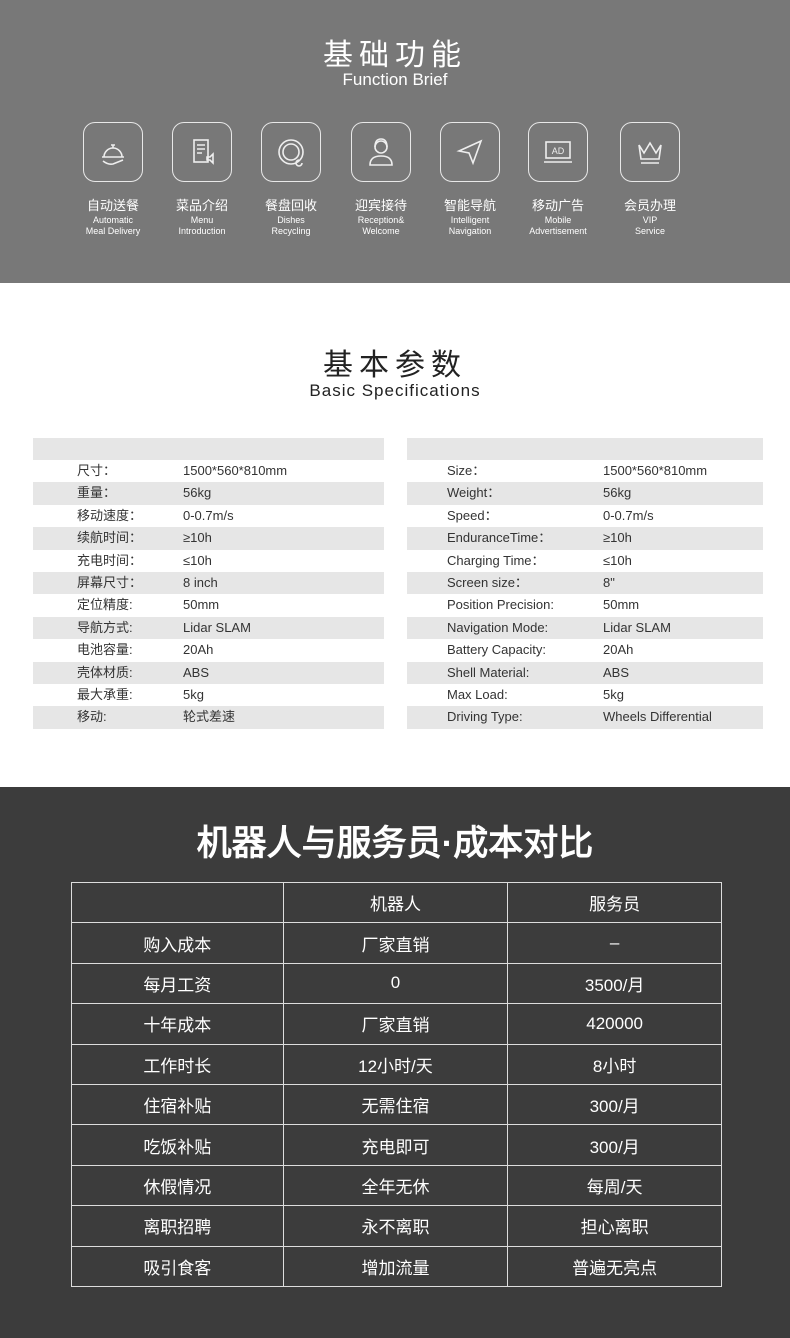 This screenshot has width=790, height=1338. What do you see at coordinates (200, 582) in the screenshot?
I see `spec-value: 8 inch` at bounding box center [200, 582].